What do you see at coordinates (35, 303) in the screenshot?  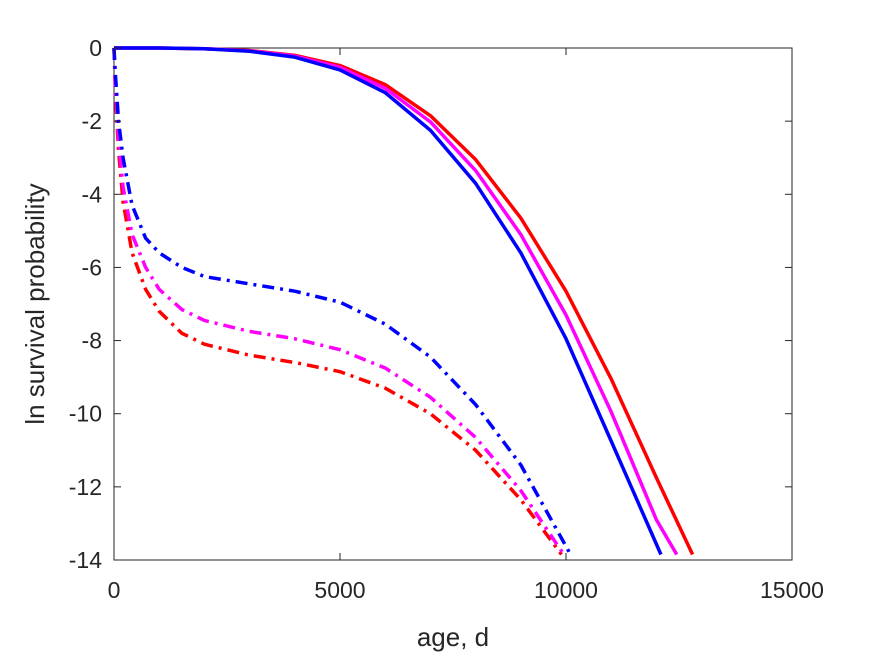 I see `y-axis-label: ln survival probability` at bounding box center [35, 303].